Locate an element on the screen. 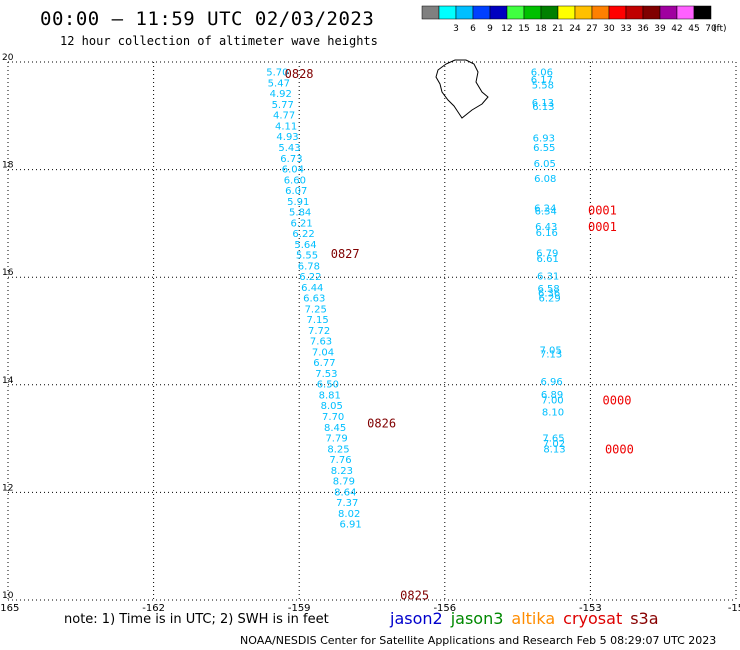 This screenshot has width=740, height=650. wave-height-label: 6.73 is located at coordinates (291, 159).